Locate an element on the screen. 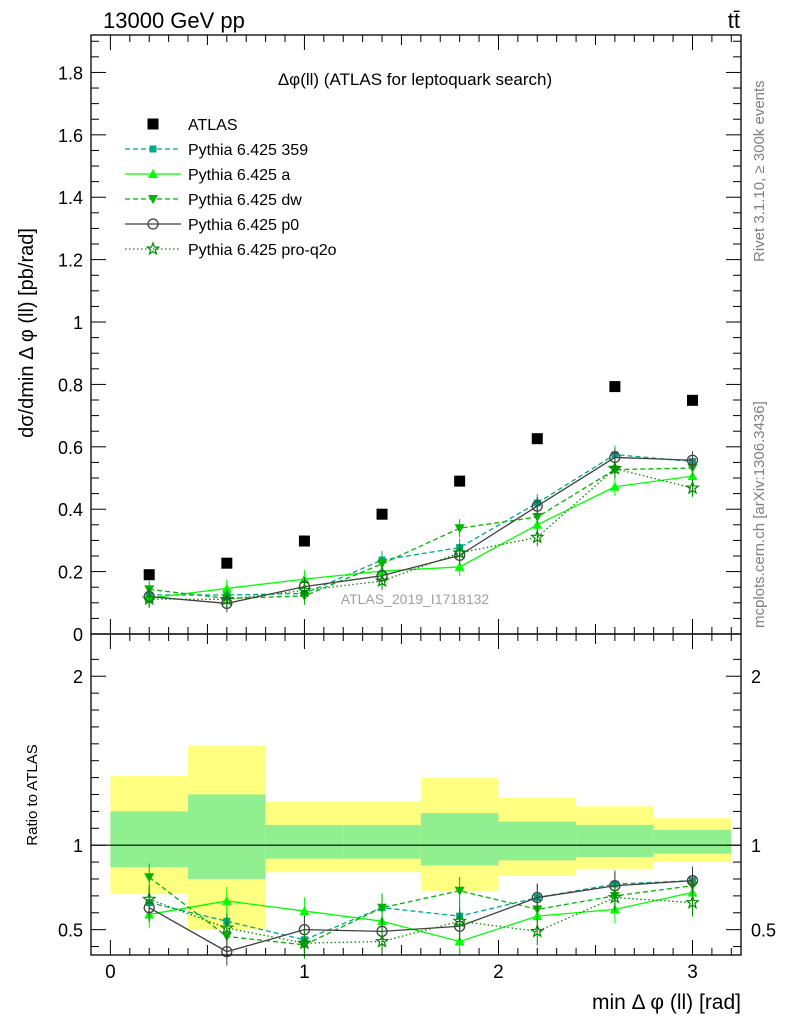 The width and height of the screenshot is (786, 1024). y-axis-label: dσ/dmin Δ φ (ll) [pb/rad] is located at coordinates (27, 333).